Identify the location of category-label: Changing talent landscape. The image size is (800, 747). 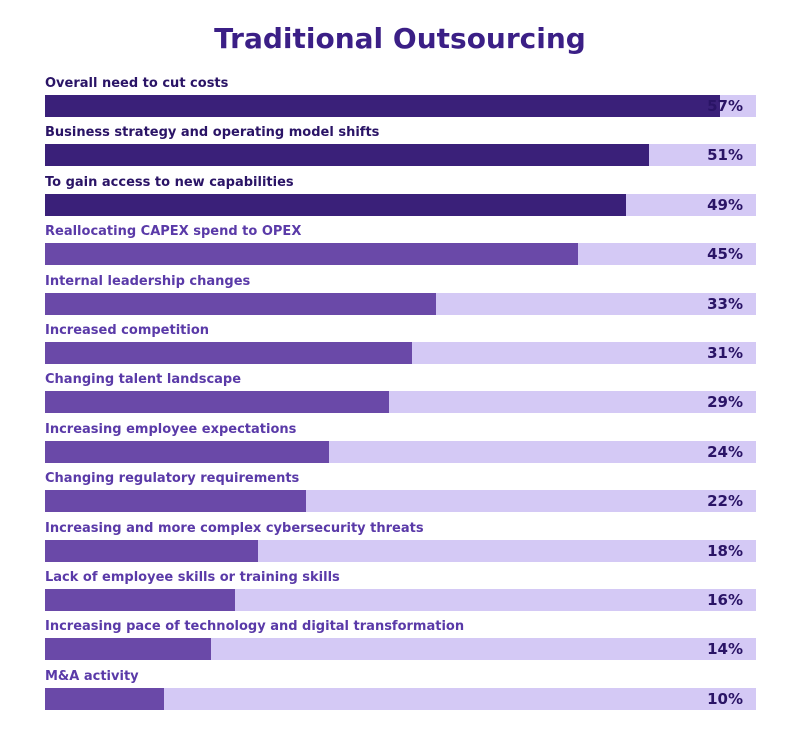
(143, 380).